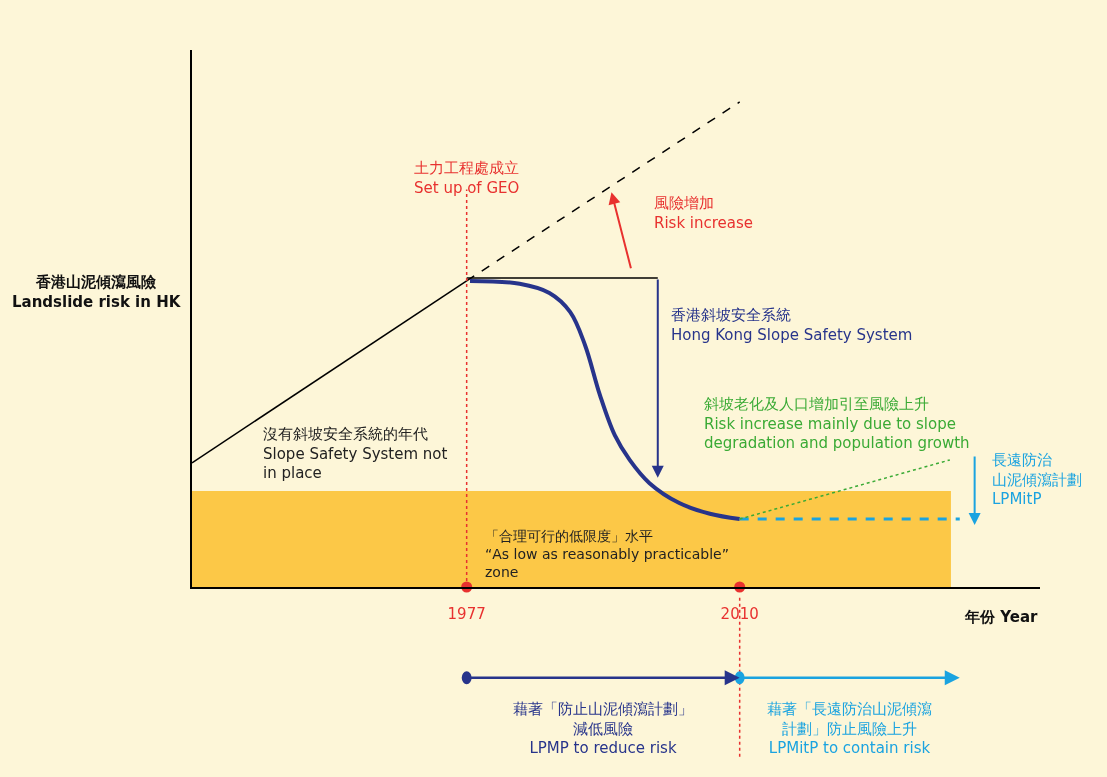 This screenshot has height=777, width=1107. Describe the element at coordinates (97, 292) in the screenshot. I see `y-axis-title: 香港山泥傾瀉風險 Landslide risk in HK` at that location.